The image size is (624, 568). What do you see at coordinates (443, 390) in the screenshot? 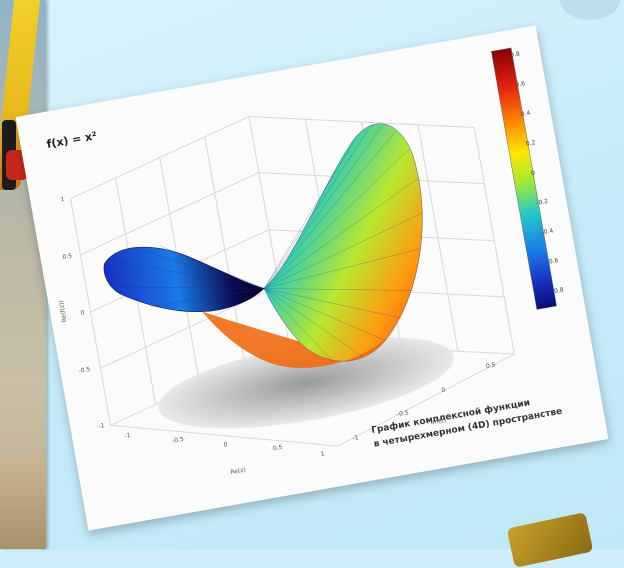
I see `y-axis-tick-label: 0` at bounding box center [443, 390].